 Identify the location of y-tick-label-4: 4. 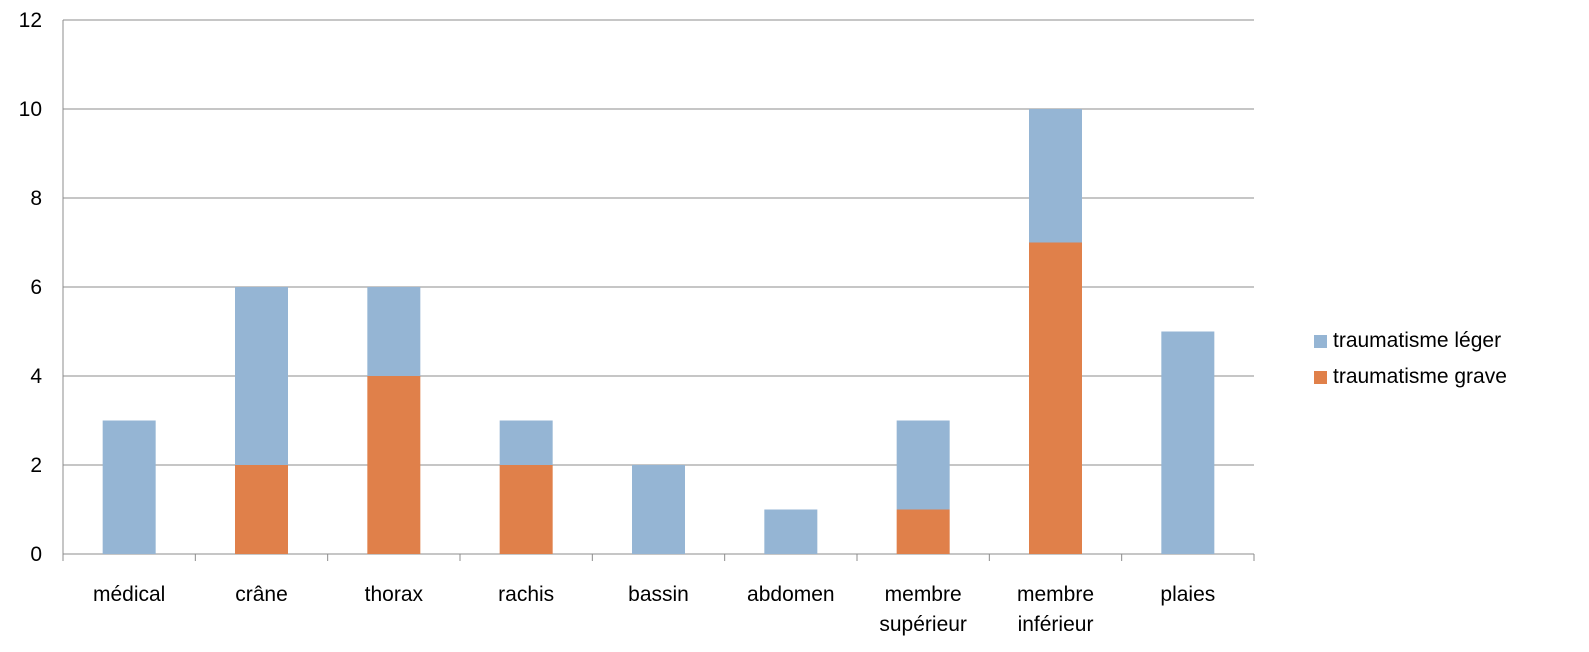
(36, 376).